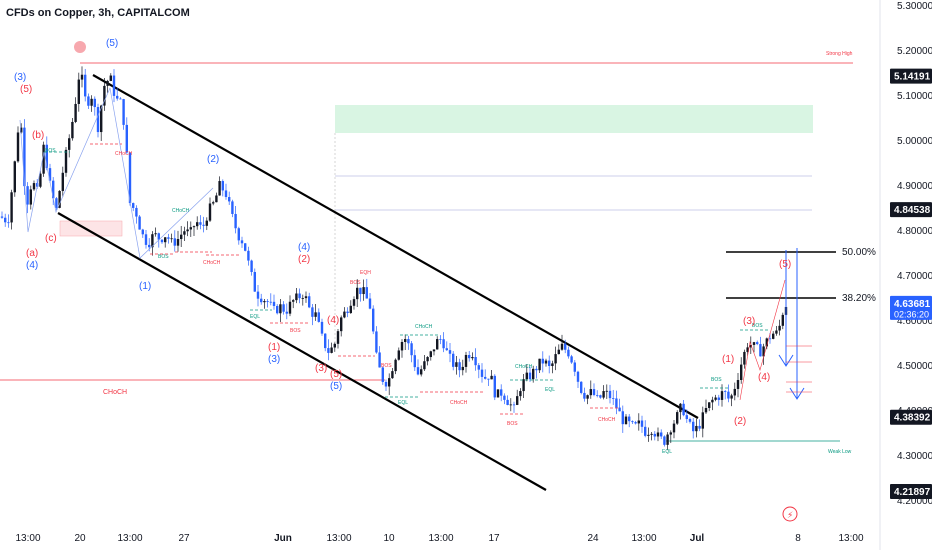 Image resolution: width=932 pixels, height=550 pixels. I want to click on wave-label: (2), so click(740, 421).